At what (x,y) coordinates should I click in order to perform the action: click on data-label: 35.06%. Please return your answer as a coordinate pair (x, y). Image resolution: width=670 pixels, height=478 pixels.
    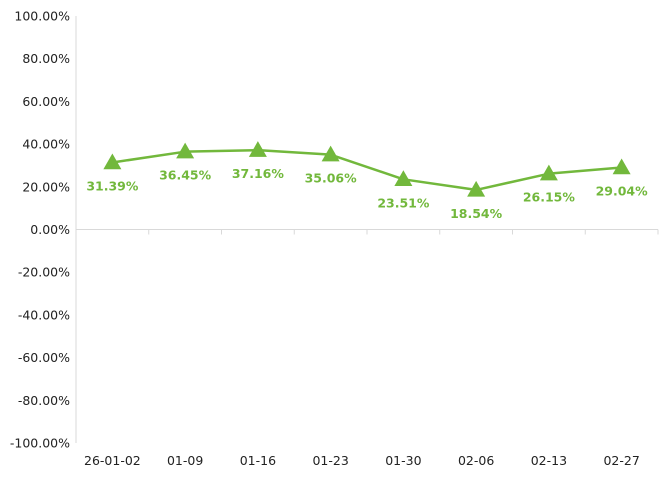
    Looking at the image, I should click on (331, 178).